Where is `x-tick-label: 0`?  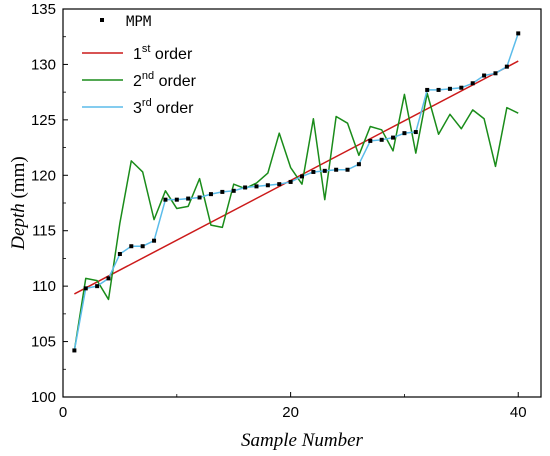
x-tick-label: 0 is located at coordinates (63, 412).